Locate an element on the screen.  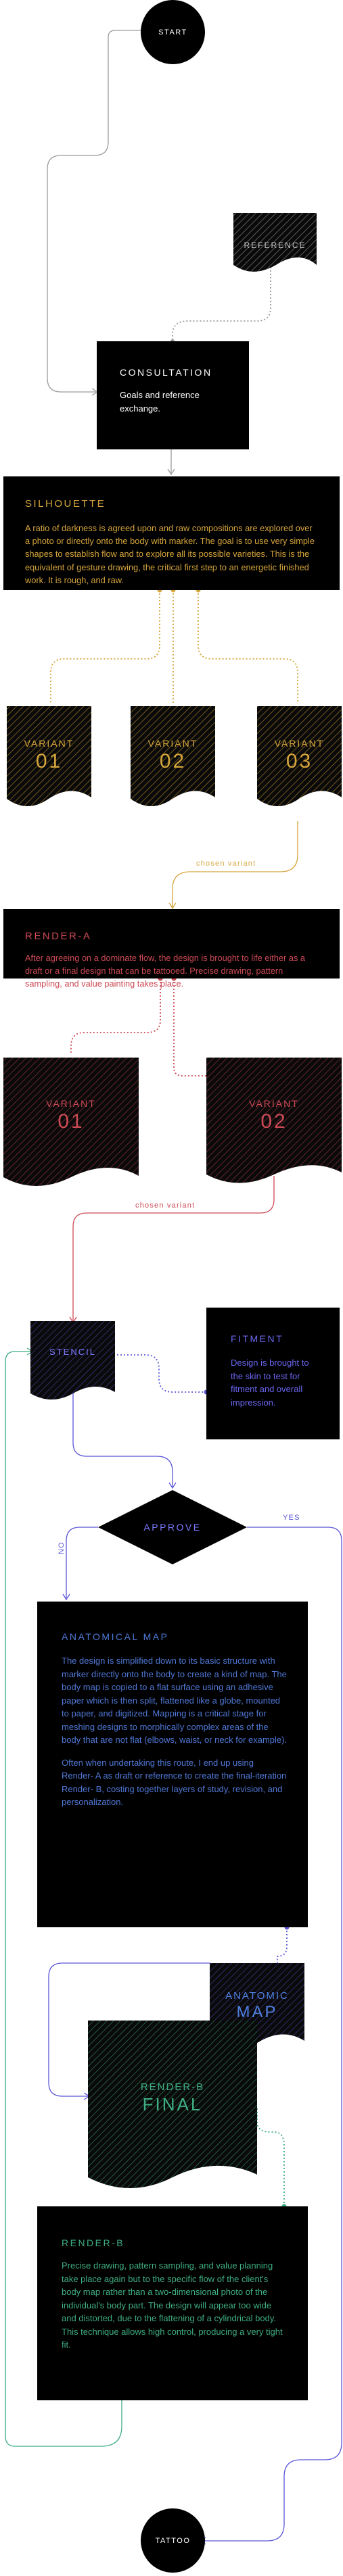
tattoo-label: TATTOO is located at coordinates (173, 2541).